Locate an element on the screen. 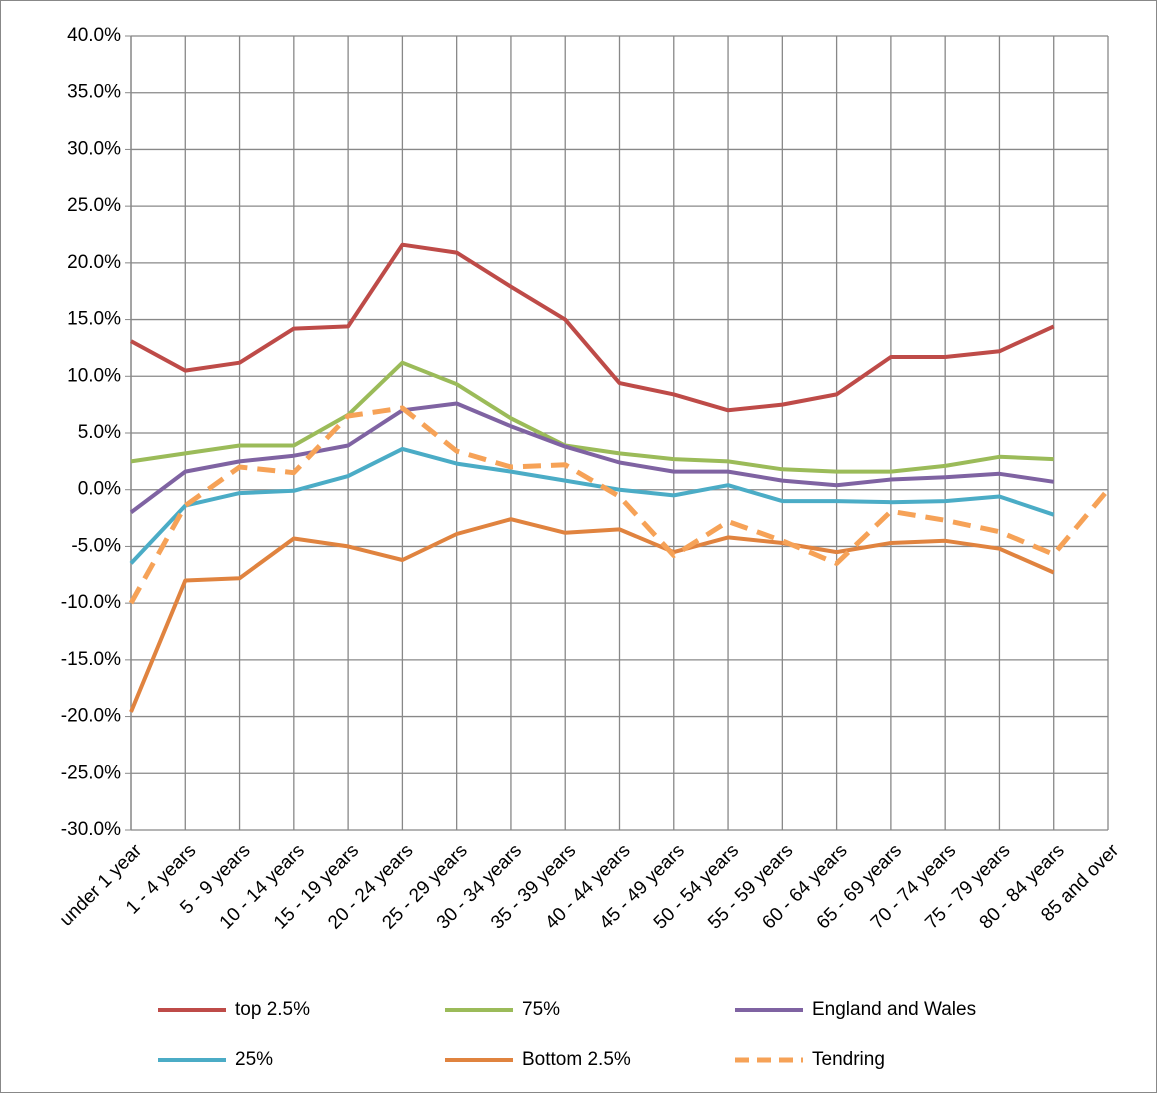  legend-label: 25% is located at coordinates (254, 1059).